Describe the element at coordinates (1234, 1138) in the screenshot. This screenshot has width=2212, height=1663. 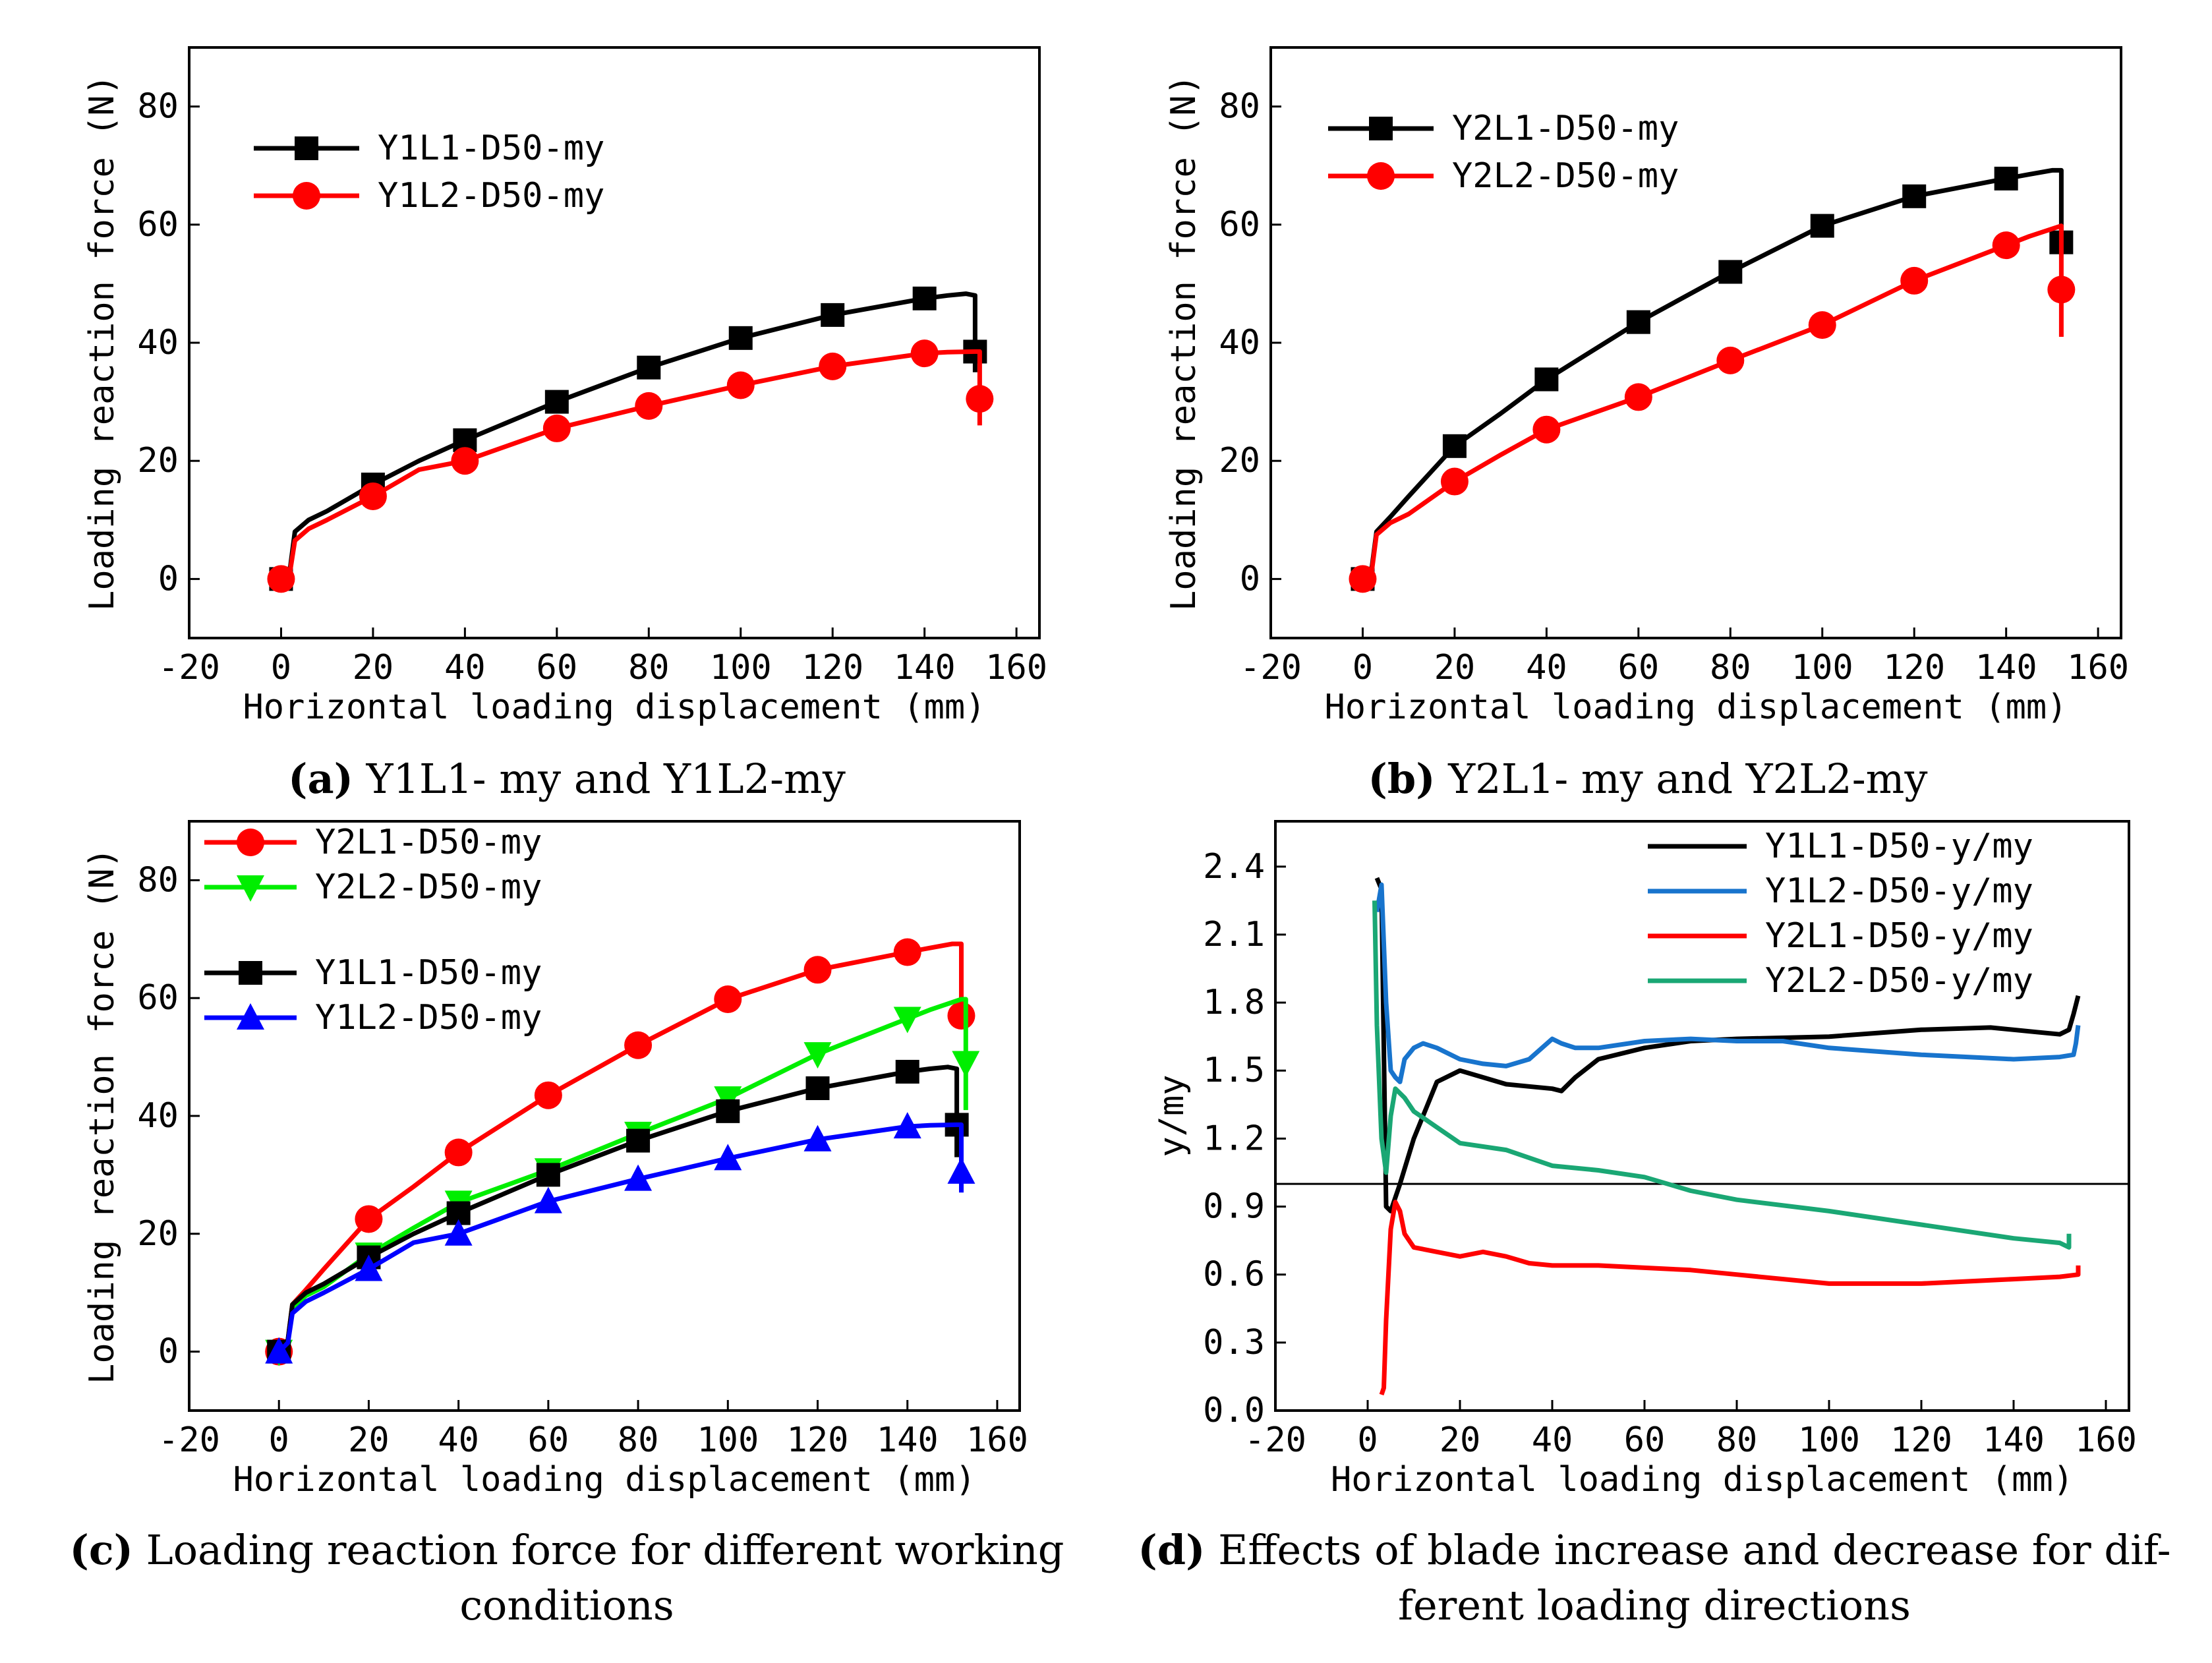
I see `y-tick-label: 1.2` at that location.